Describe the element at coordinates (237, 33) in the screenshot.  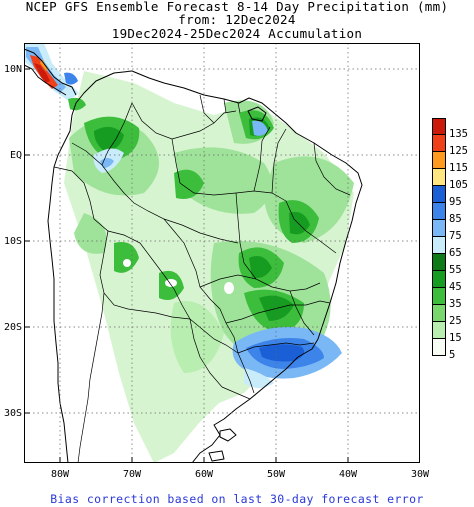
I see `map-title-line-3: 19Dec2024-25Dec2024 Accumulation` at that location.